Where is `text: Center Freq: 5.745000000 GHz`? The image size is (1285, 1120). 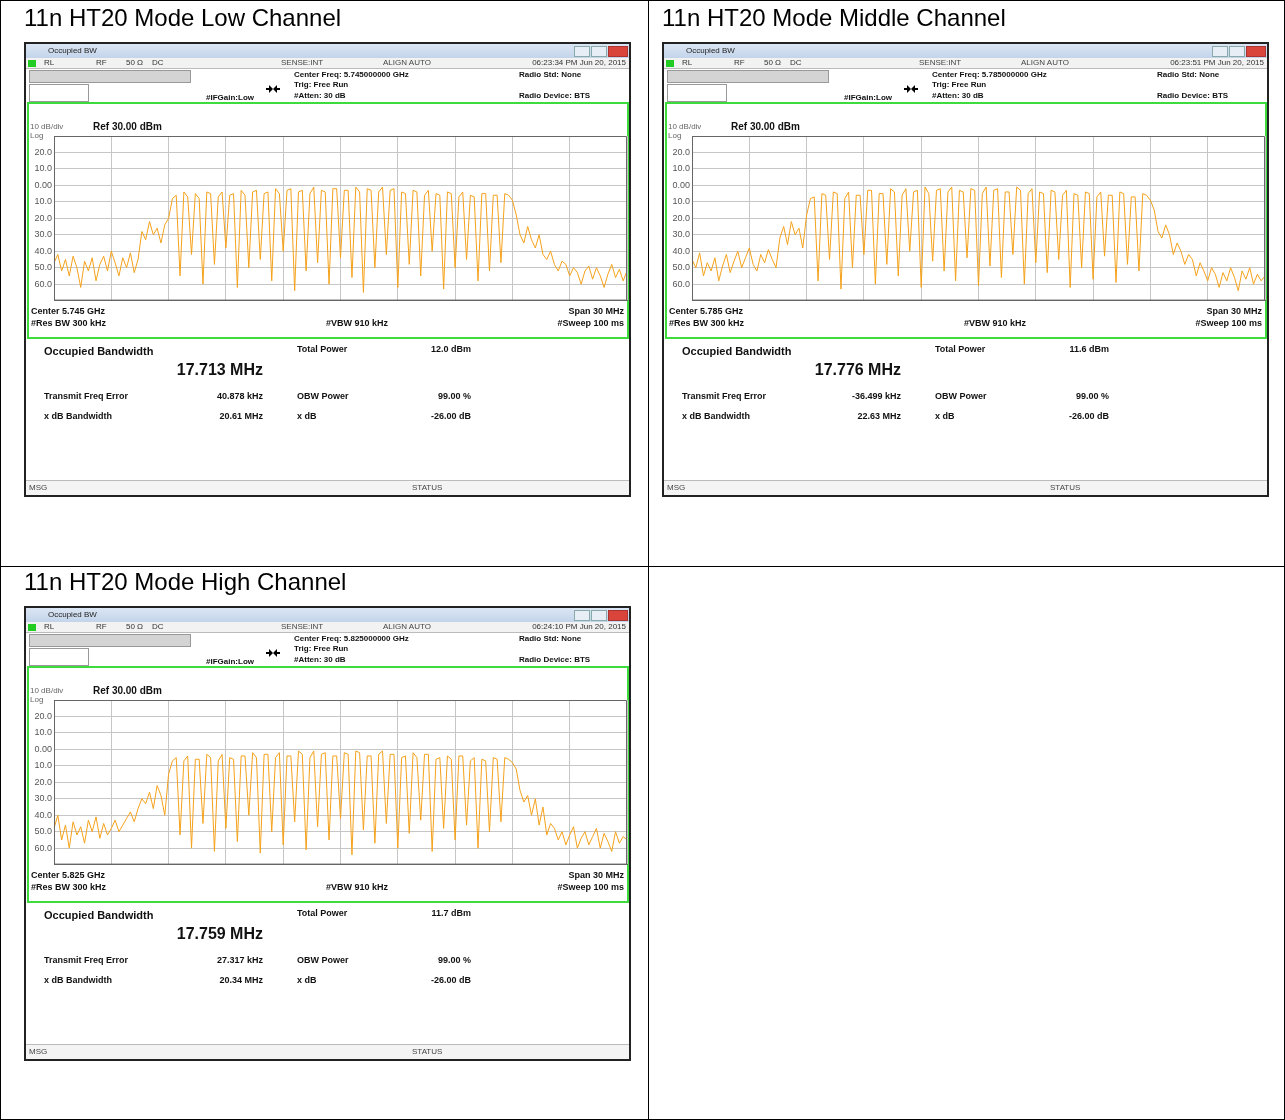 text: Center Freq: 5.745000000 GHz is located at coordinates (351, 74).